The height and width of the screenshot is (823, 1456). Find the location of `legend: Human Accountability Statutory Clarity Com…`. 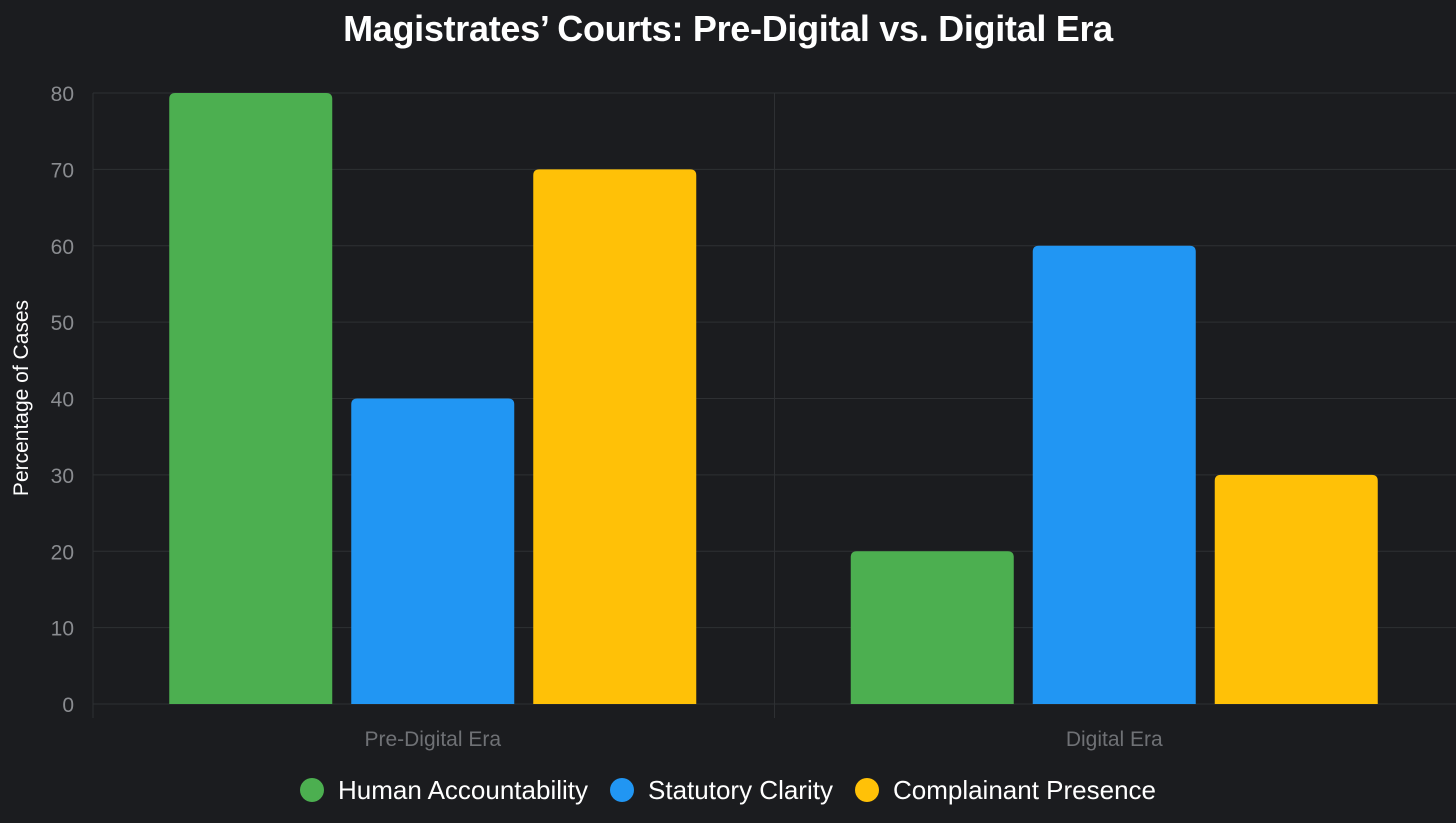

legend: Human Accountability Statutory Clarity Com… is located at coordinates (728, 790).